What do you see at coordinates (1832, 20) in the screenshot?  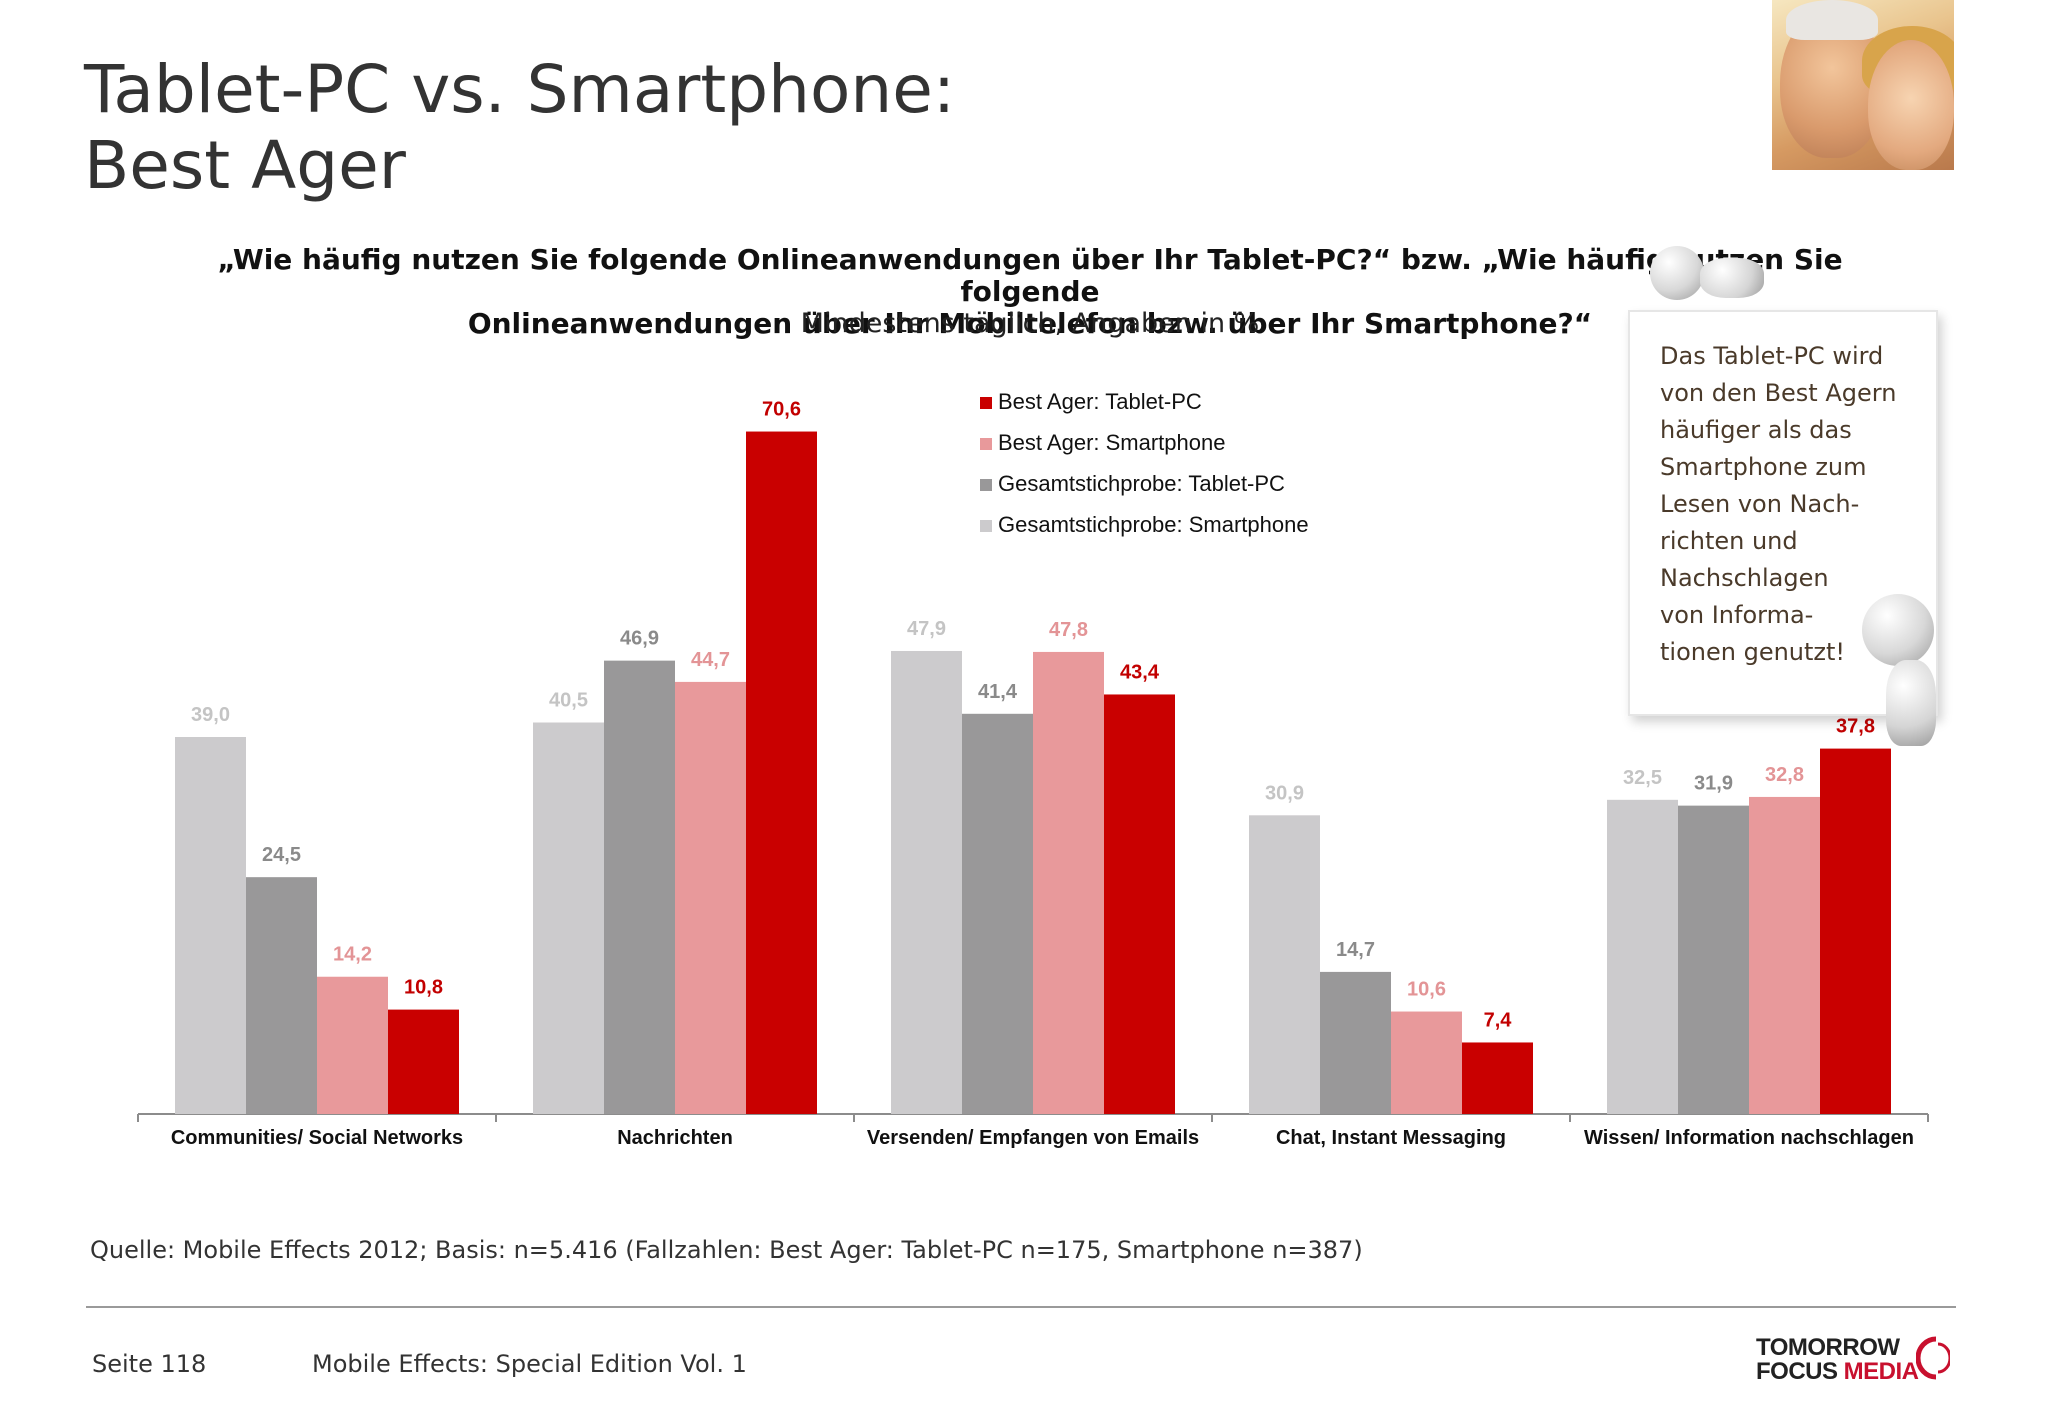 I see `photo-hair-man` at bounding box center [1832, 20].